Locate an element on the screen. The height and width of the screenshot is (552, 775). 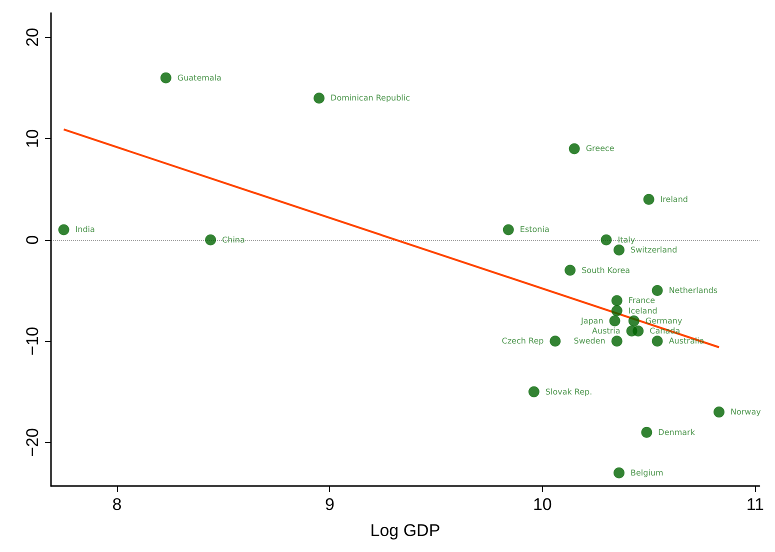
y-tick-label: −10 is located at coordinates (32, 341).